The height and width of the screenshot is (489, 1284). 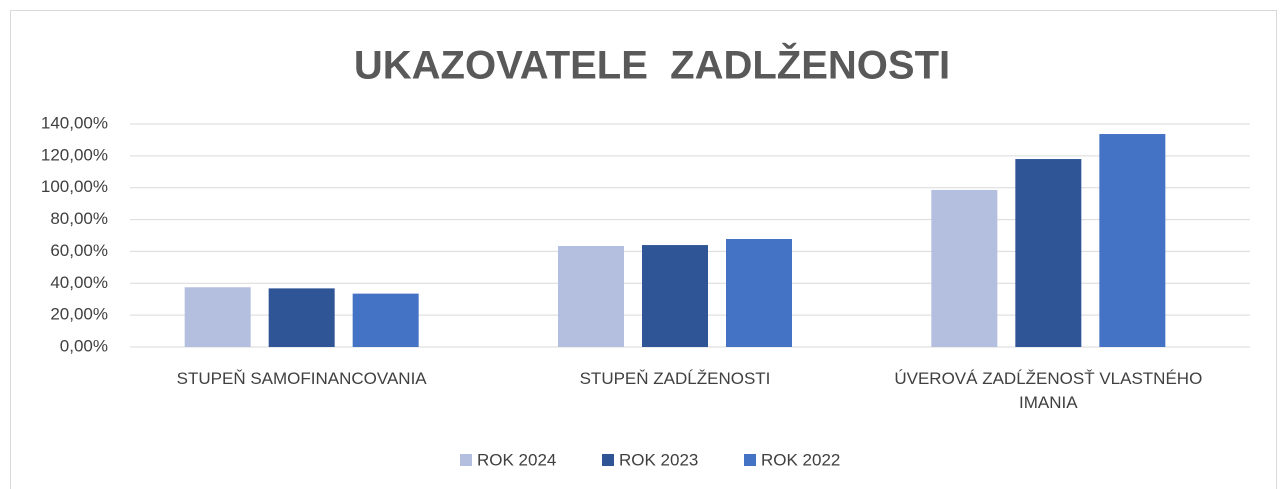 What do you see at coordinates (1048, 390) in the screenshot?
I see `x-tick-label: ÚVEROVÁ ZADĹŽENOSŤ VLASTNÉHO IMANIA` at bounding box center [1048, 390].